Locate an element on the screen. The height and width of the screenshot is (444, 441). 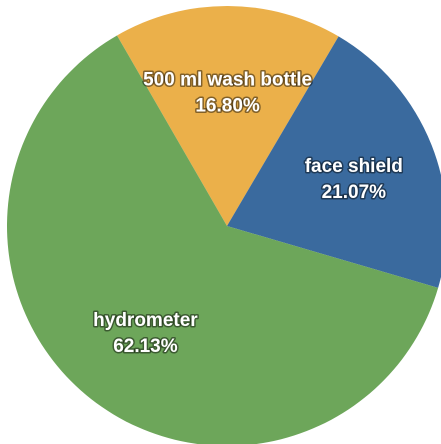
slice-label: face shield is located at coordinates (354, 166).